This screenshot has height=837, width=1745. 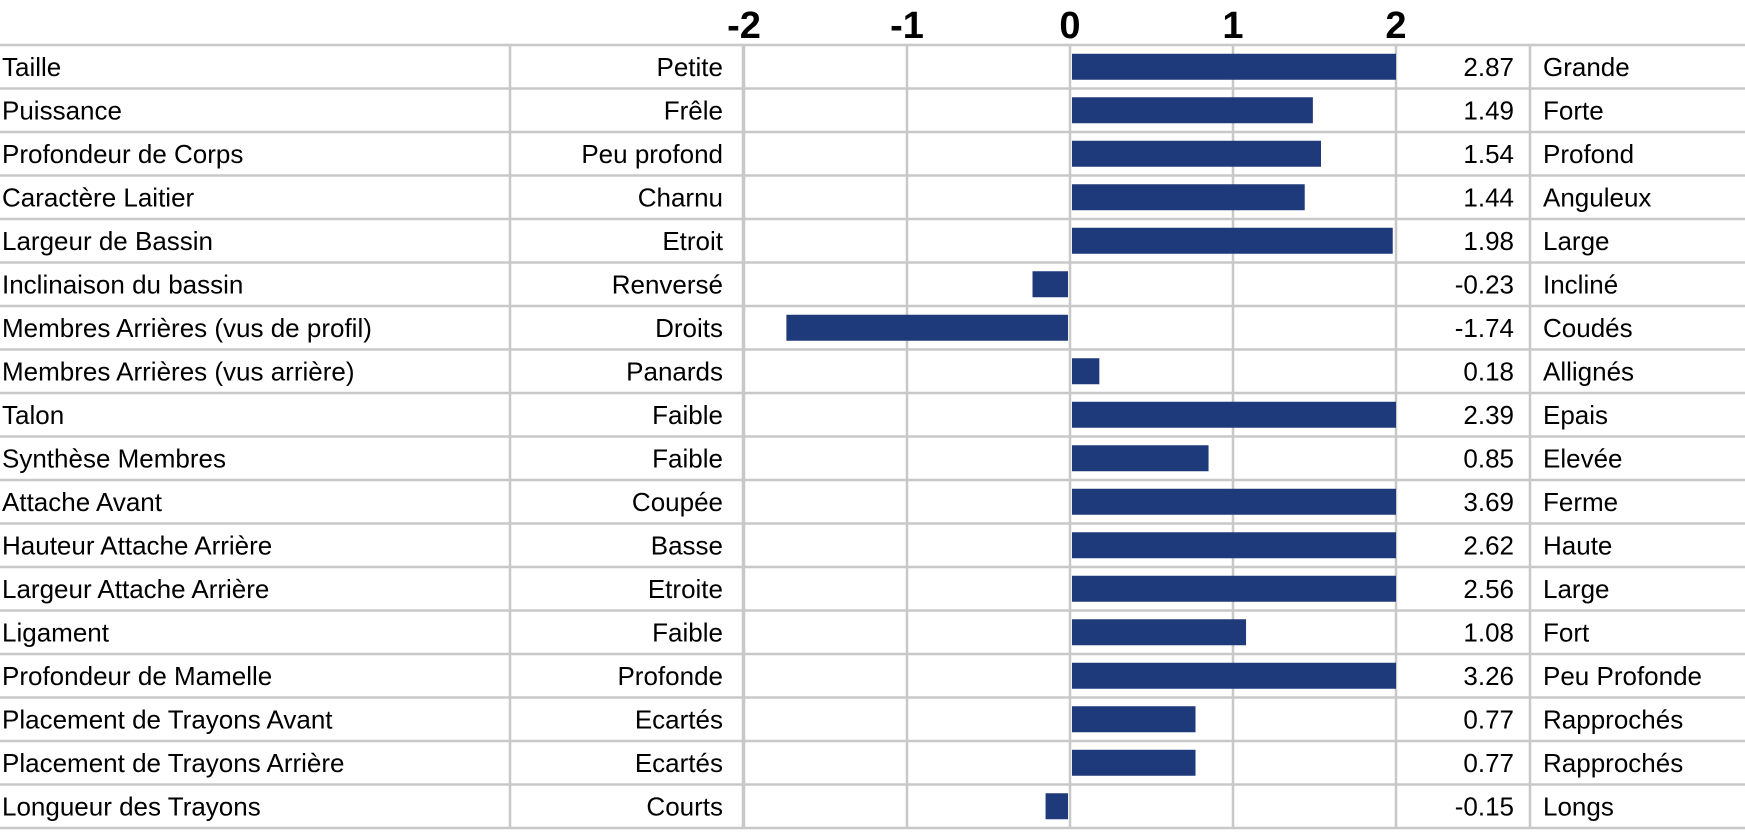 What do you see at coordinates (1488, 676) in the screenshot?
I see `value-label: 3.26` at bounding box center [1488, 676].